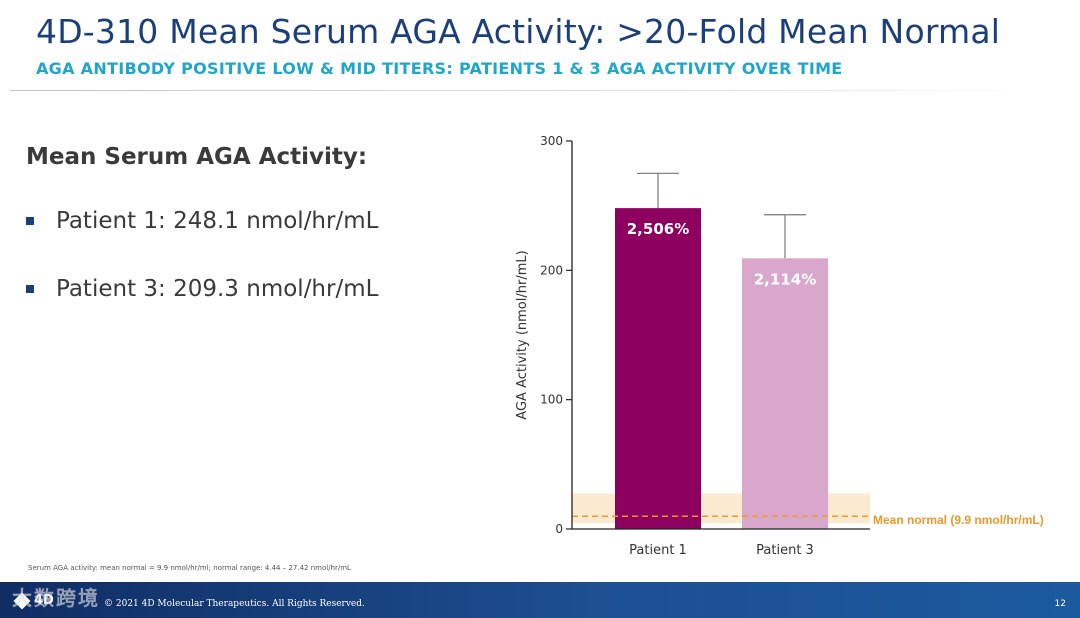 This screenshot has width=1080, height=618. What do you see at coordinates (44, 600) in the screenshot?
I see `logo-text: 4D` at bounding box center [44, 600].